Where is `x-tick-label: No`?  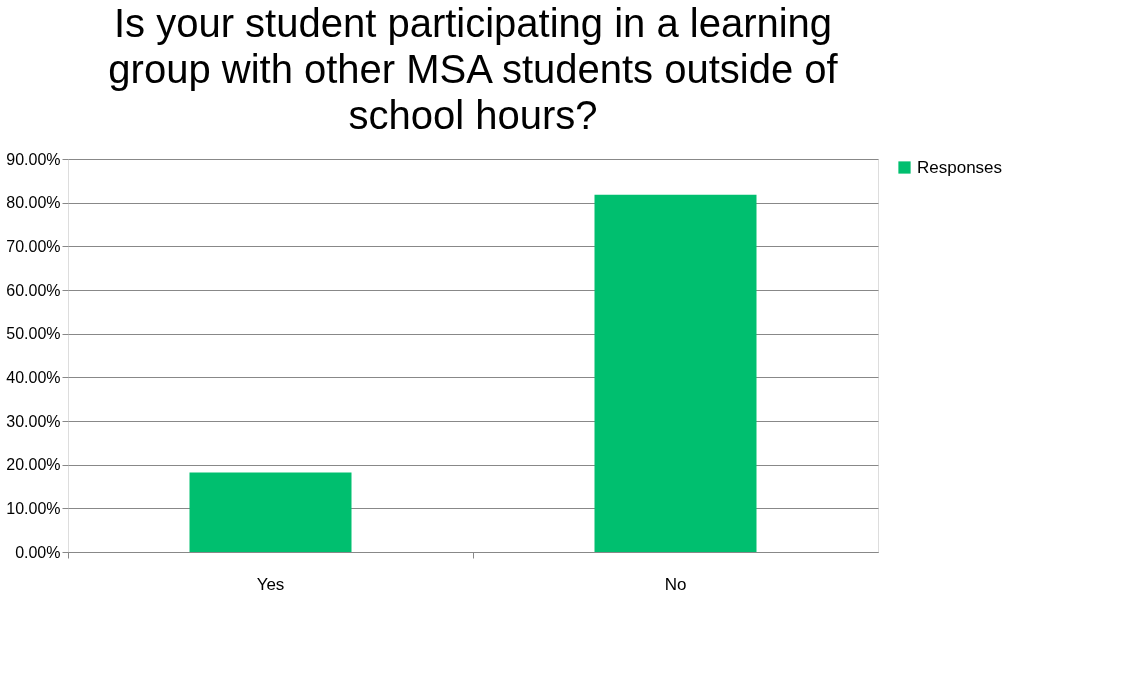
x-tick-label: No is located at coordinates (675, 584).